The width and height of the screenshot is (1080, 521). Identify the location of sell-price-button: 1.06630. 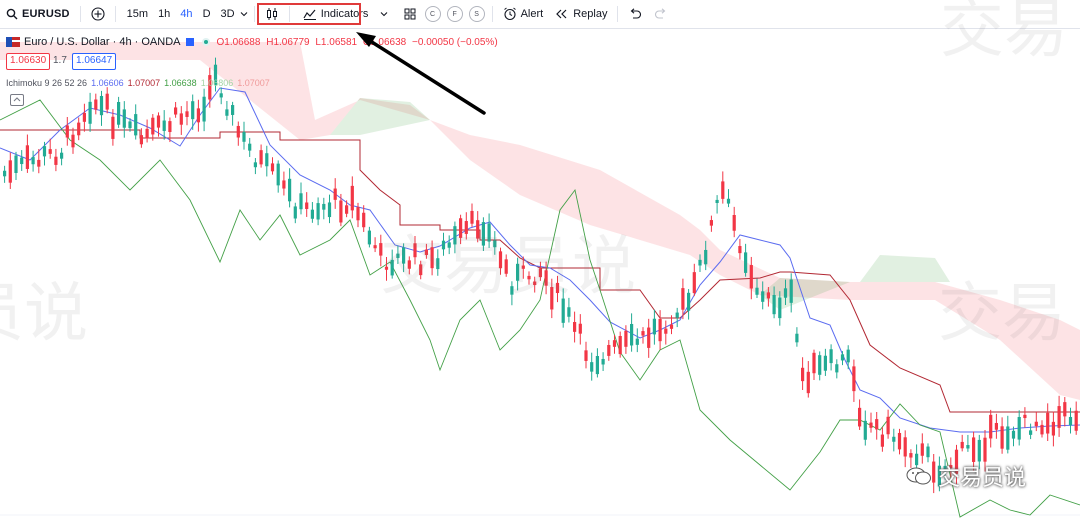
(28, 61).